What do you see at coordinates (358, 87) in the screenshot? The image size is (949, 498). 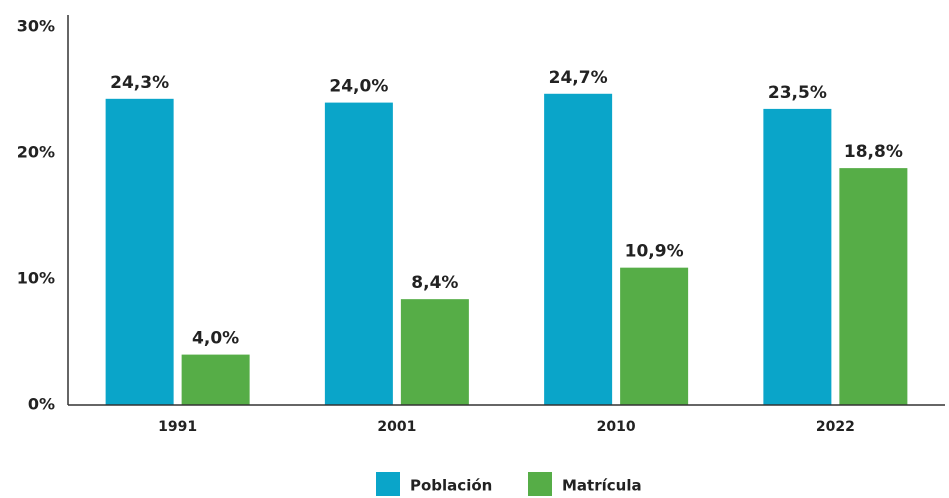 I see `data-label: 24,0%` at bounding box center [358, 87].